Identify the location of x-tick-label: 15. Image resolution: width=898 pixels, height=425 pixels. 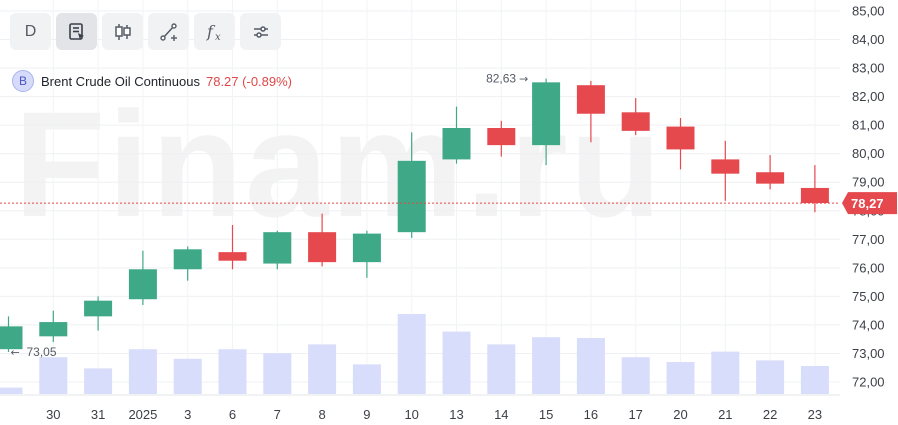
(546, 414).